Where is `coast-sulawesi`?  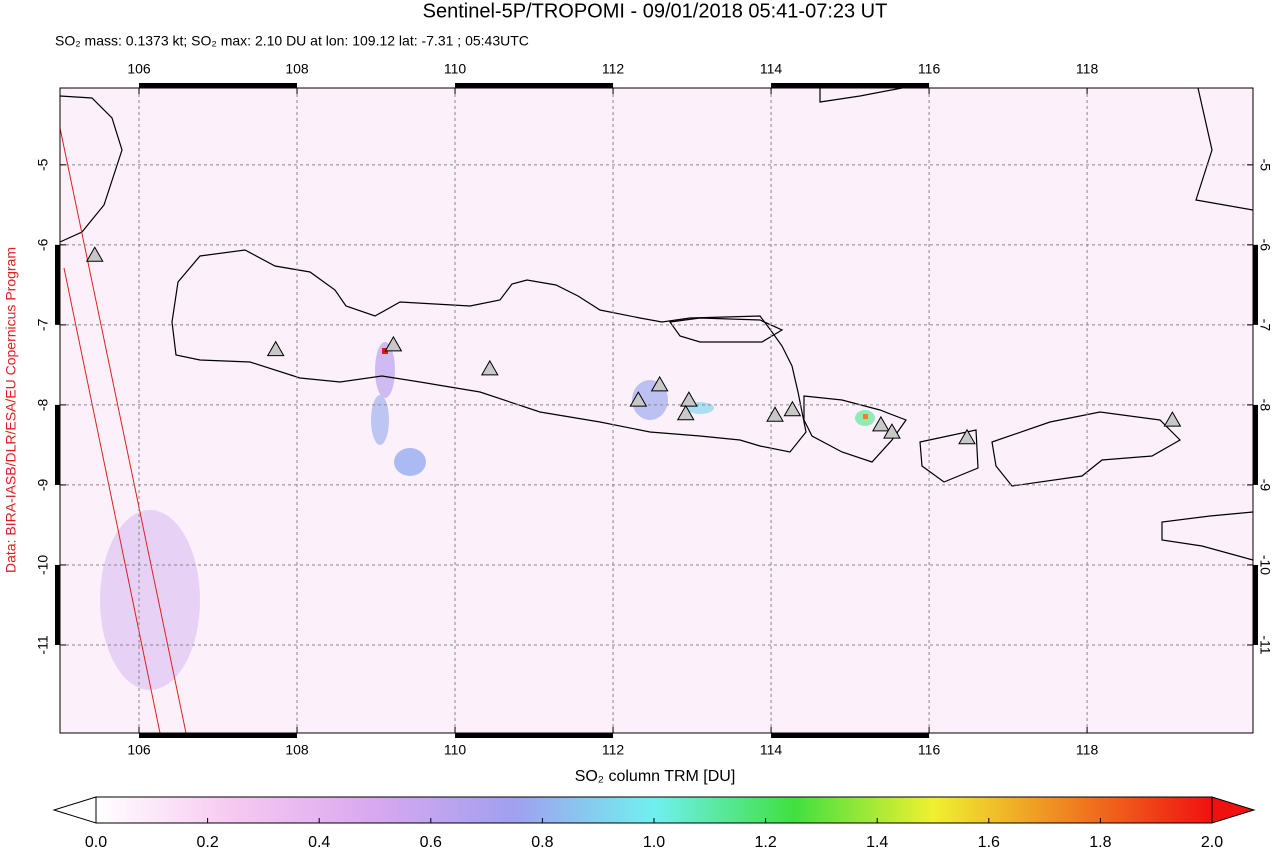 coast-sulawesi is located at coordinates (1224, 149).